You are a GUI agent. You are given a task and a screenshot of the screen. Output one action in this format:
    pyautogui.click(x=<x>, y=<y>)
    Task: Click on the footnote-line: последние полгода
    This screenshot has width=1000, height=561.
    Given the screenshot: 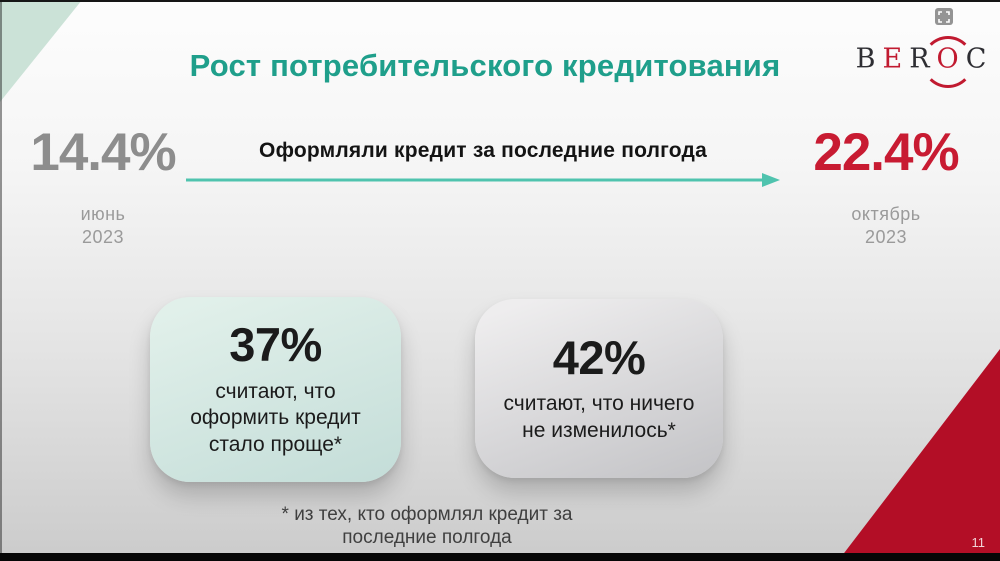 What is the action you would take?
    pyautogui.click(x=427, y=538)
    